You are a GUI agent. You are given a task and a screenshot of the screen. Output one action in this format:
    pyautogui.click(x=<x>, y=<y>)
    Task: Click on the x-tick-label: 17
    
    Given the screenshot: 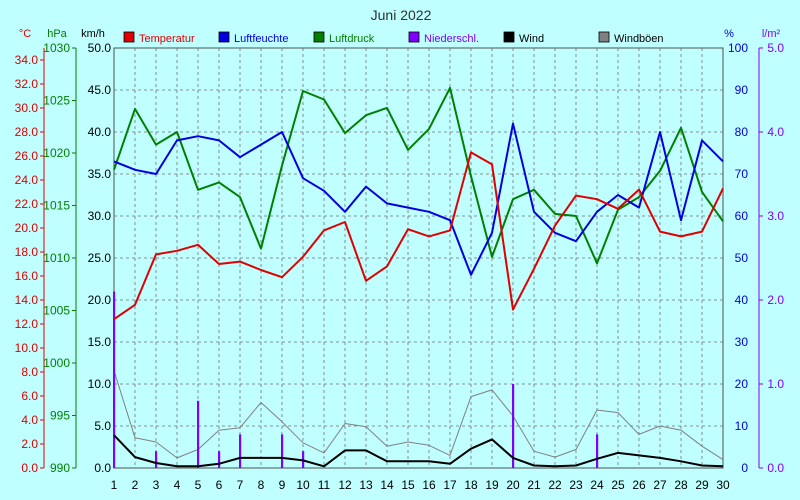 What is the action you would take?
    pyautogui.click(x=450, y=485)
    